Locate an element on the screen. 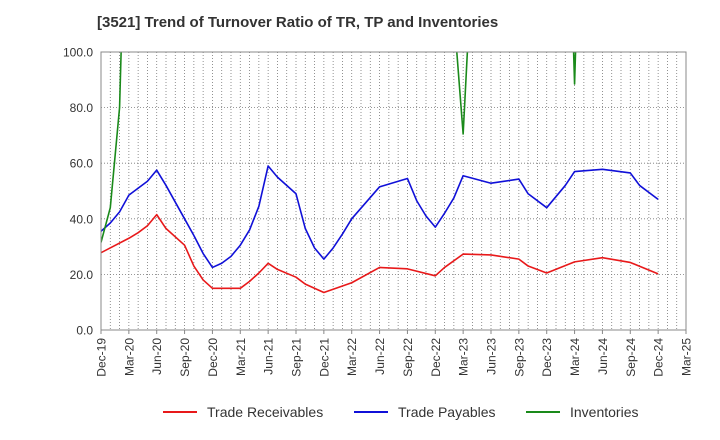 This screenshot has width=720, height=440. y-tick-label: 40.0 is located at coordinates (82, 219).